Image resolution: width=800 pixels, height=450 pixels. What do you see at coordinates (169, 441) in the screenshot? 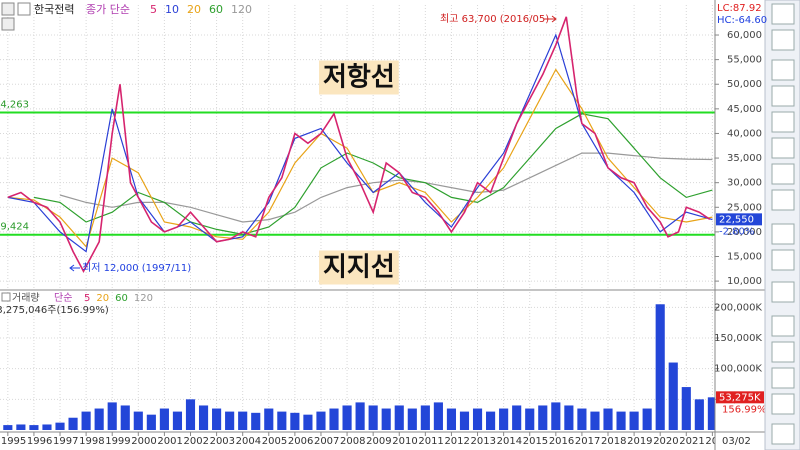
I see `x-tick-label: 2001` at bounding box center [169, 441].